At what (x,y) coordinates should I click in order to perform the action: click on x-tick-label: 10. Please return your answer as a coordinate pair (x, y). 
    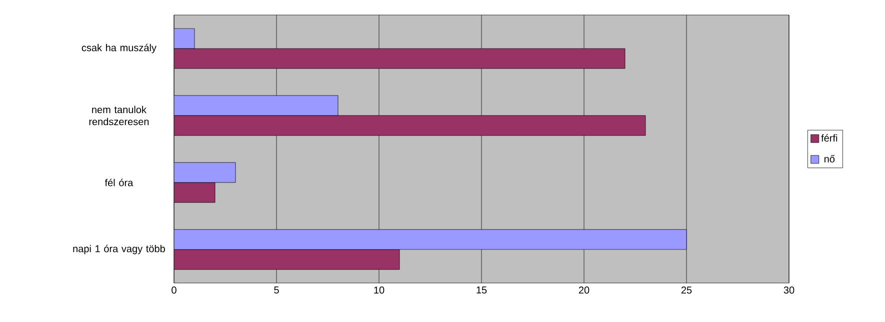
    Looking at the image, I should click on (379, 290).